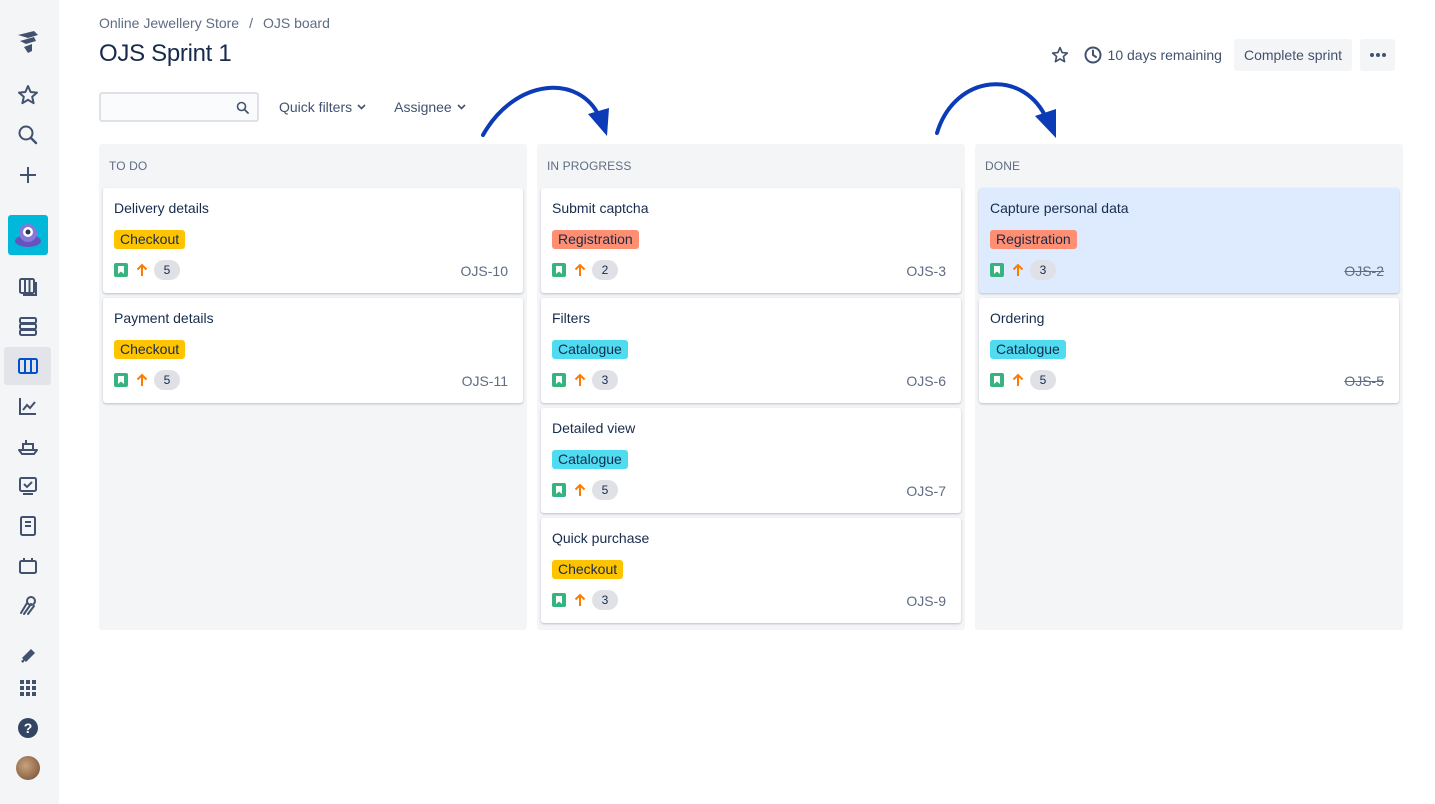 This screenshot has height=804, width=1435. I want to click on issue-card: Submit captcha Registration 2 OJS-3, so click(751, 240).